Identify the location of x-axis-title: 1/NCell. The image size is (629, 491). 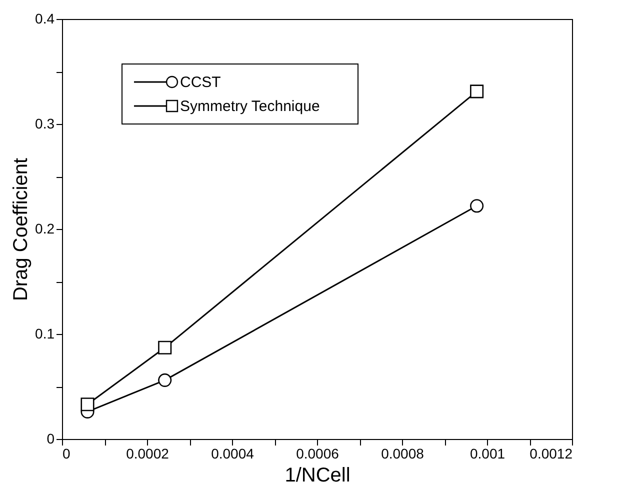
(317, 475).